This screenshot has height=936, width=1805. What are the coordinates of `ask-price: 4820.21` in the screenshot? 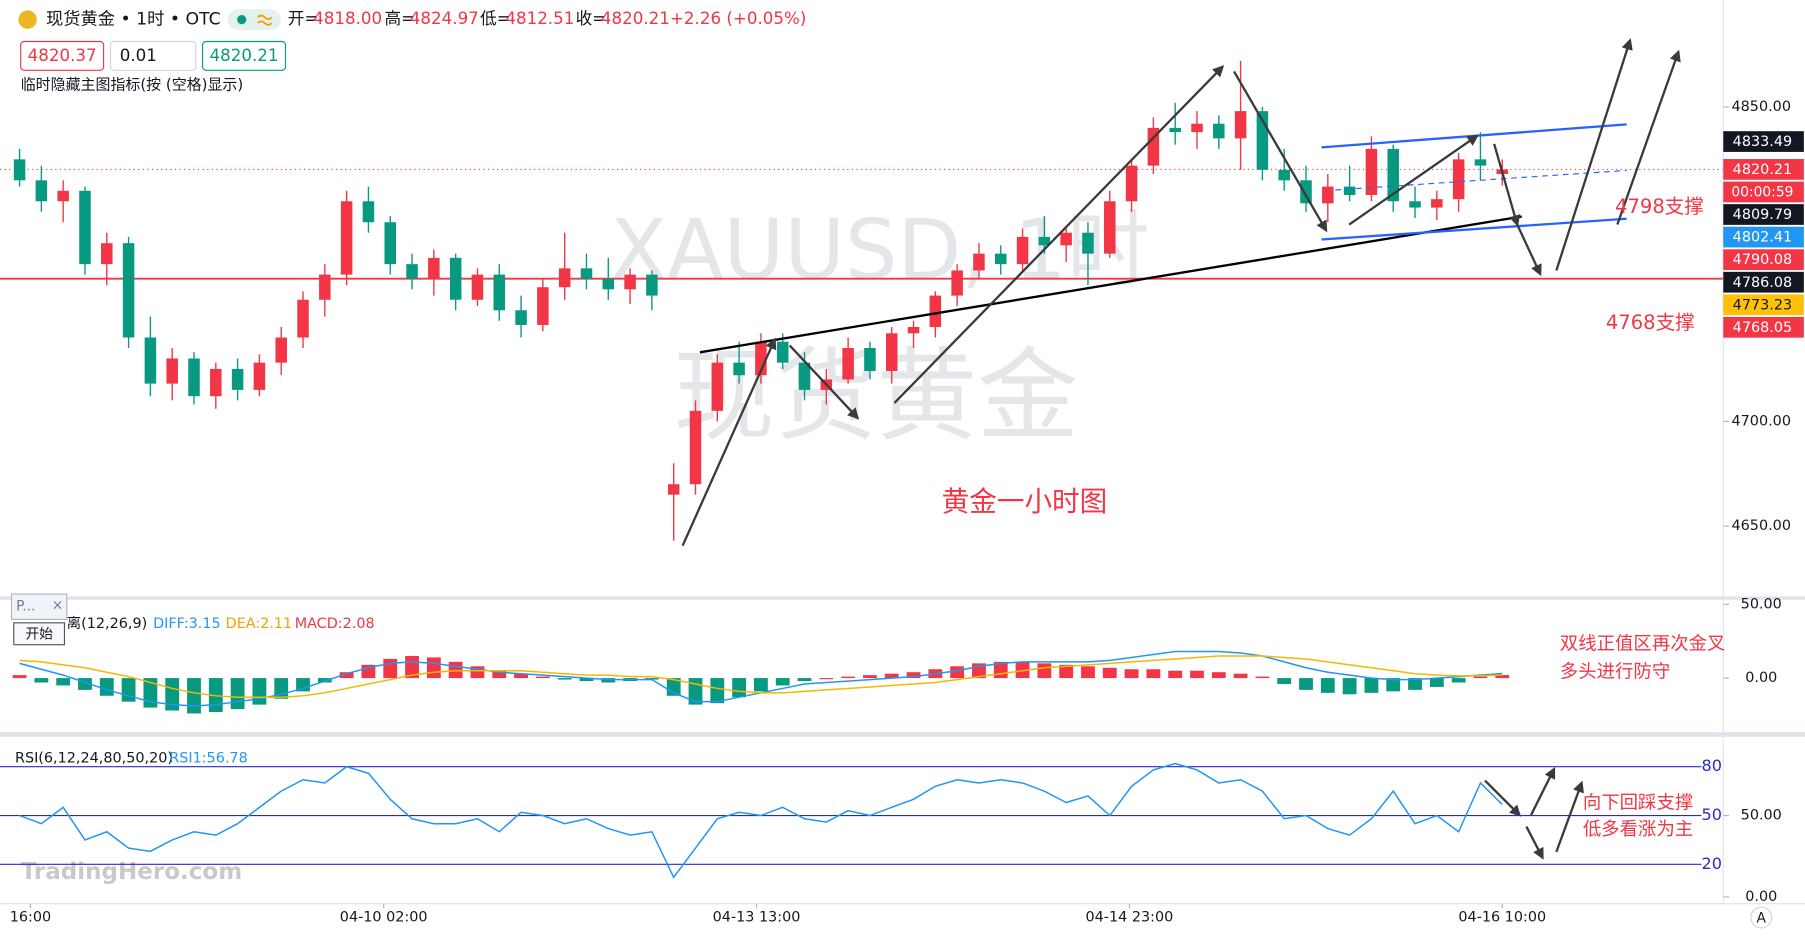 It's located at (244, 55).